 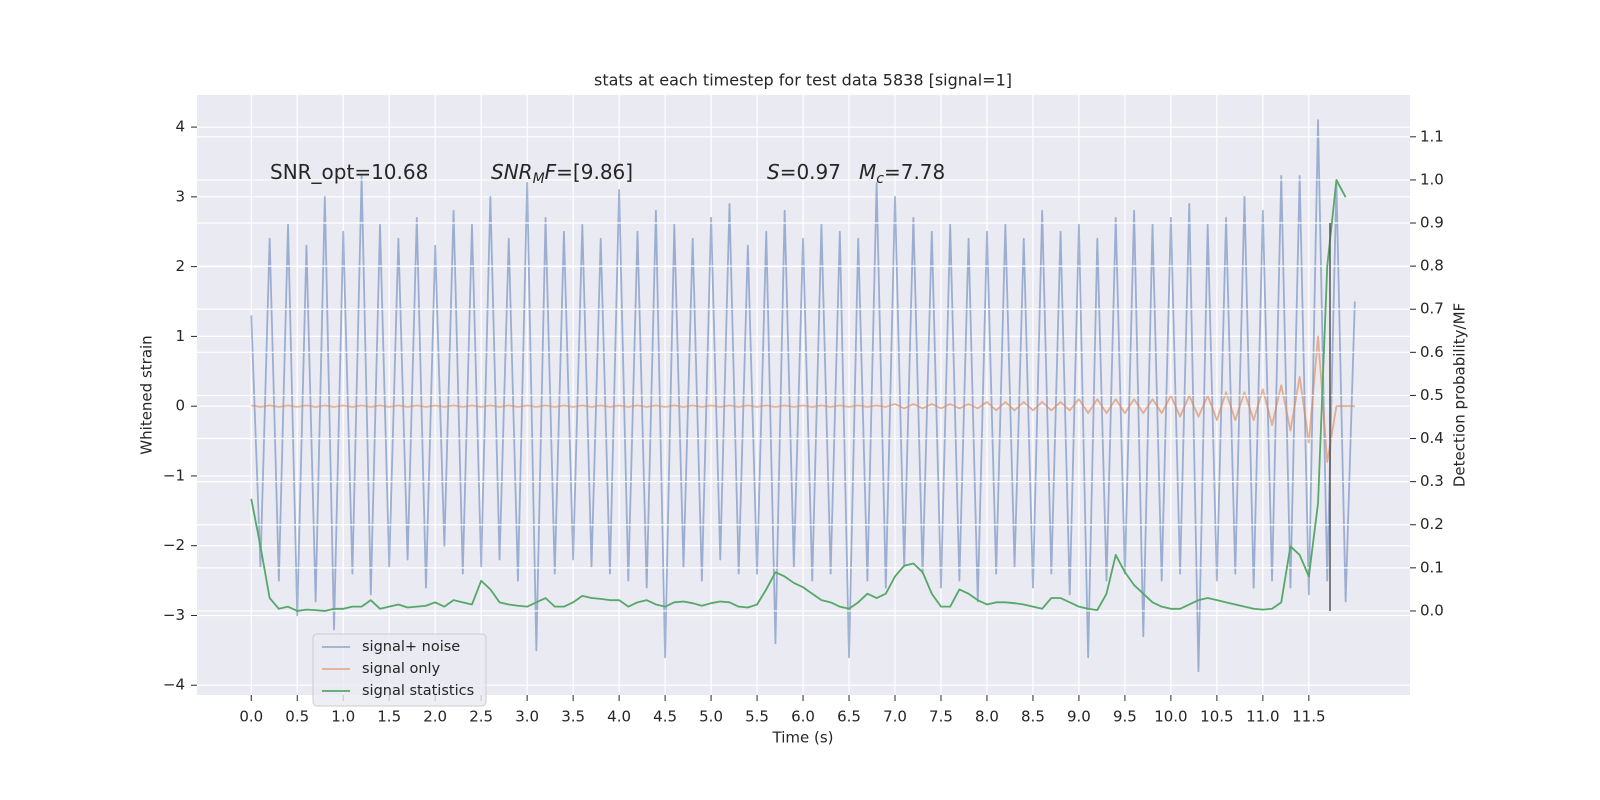 I want to click on annotation-part: SNR, so click(x=512, y=172).